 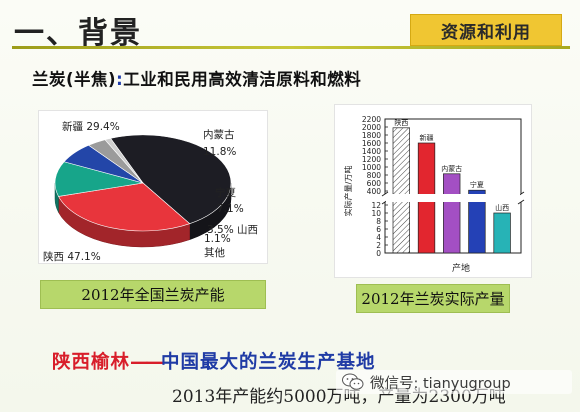 I want to click on watermark-text: 微信号: tianyugroup, so click(x=440, y=383).